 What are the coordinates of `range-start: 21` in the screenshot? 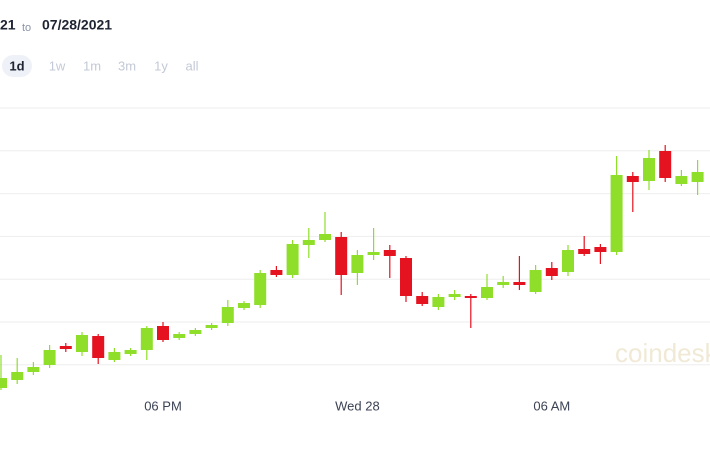 It's located at (8, 25).